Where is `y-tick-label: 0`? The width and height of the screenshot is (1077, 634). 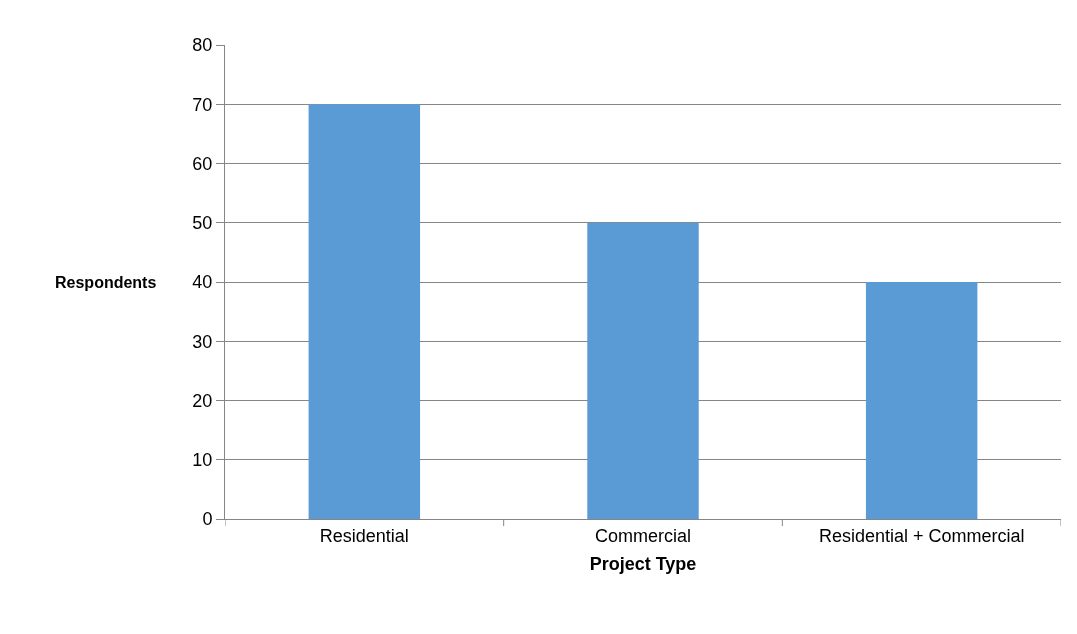
y-tick-label: 0 is located at coordinates (207, 519).